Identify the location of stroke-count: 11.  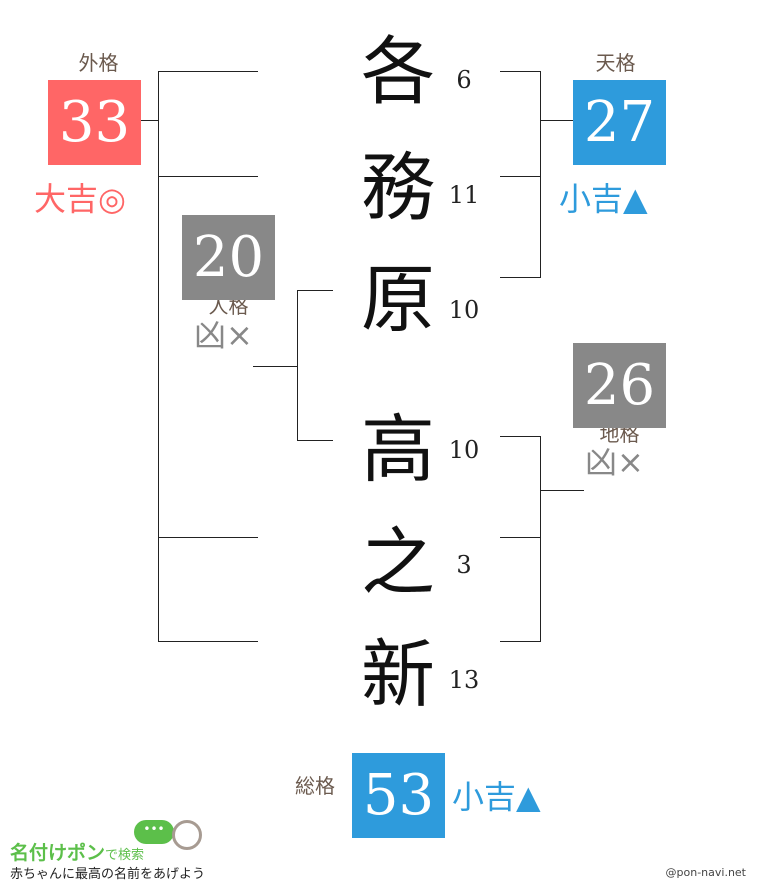
(464, 195).